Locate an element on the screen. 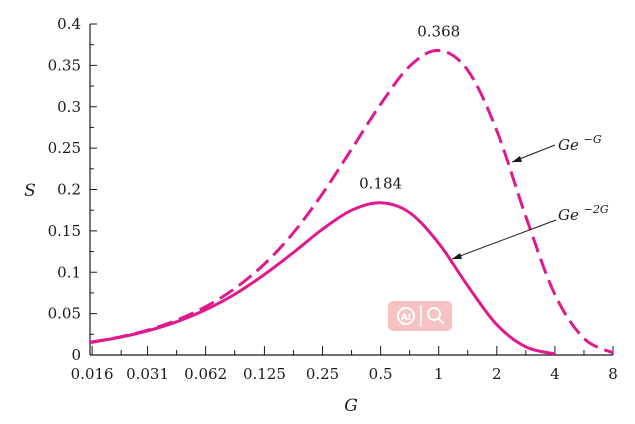 The width and height of the screenshot is (635, 424). x-tick-label: 0.062 is located at coordinates (205, 374).